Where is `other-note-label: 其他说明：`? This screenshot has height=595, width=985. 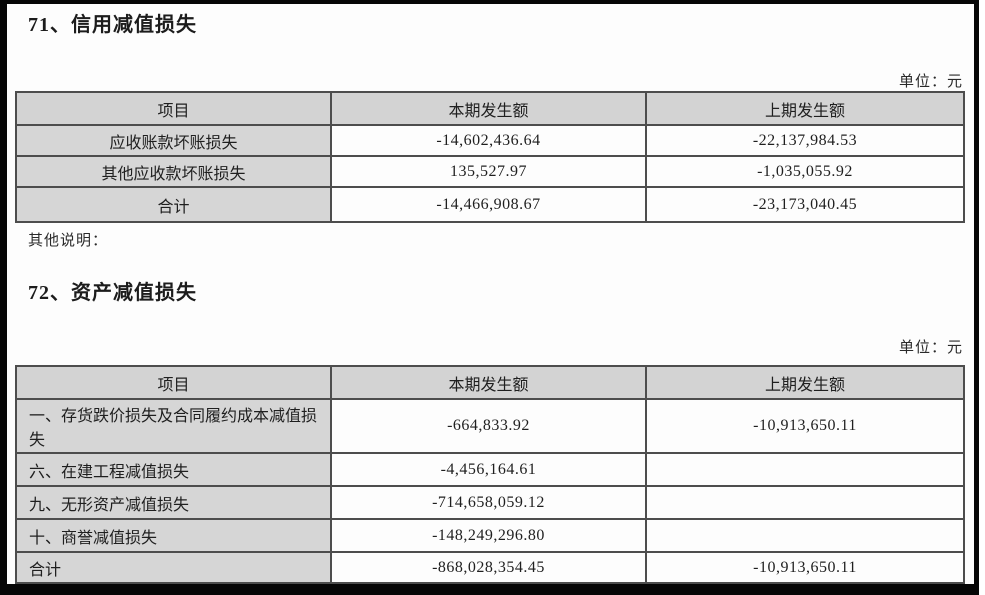 other-note-label: 其他说明： is located at coordinates (68, 241).